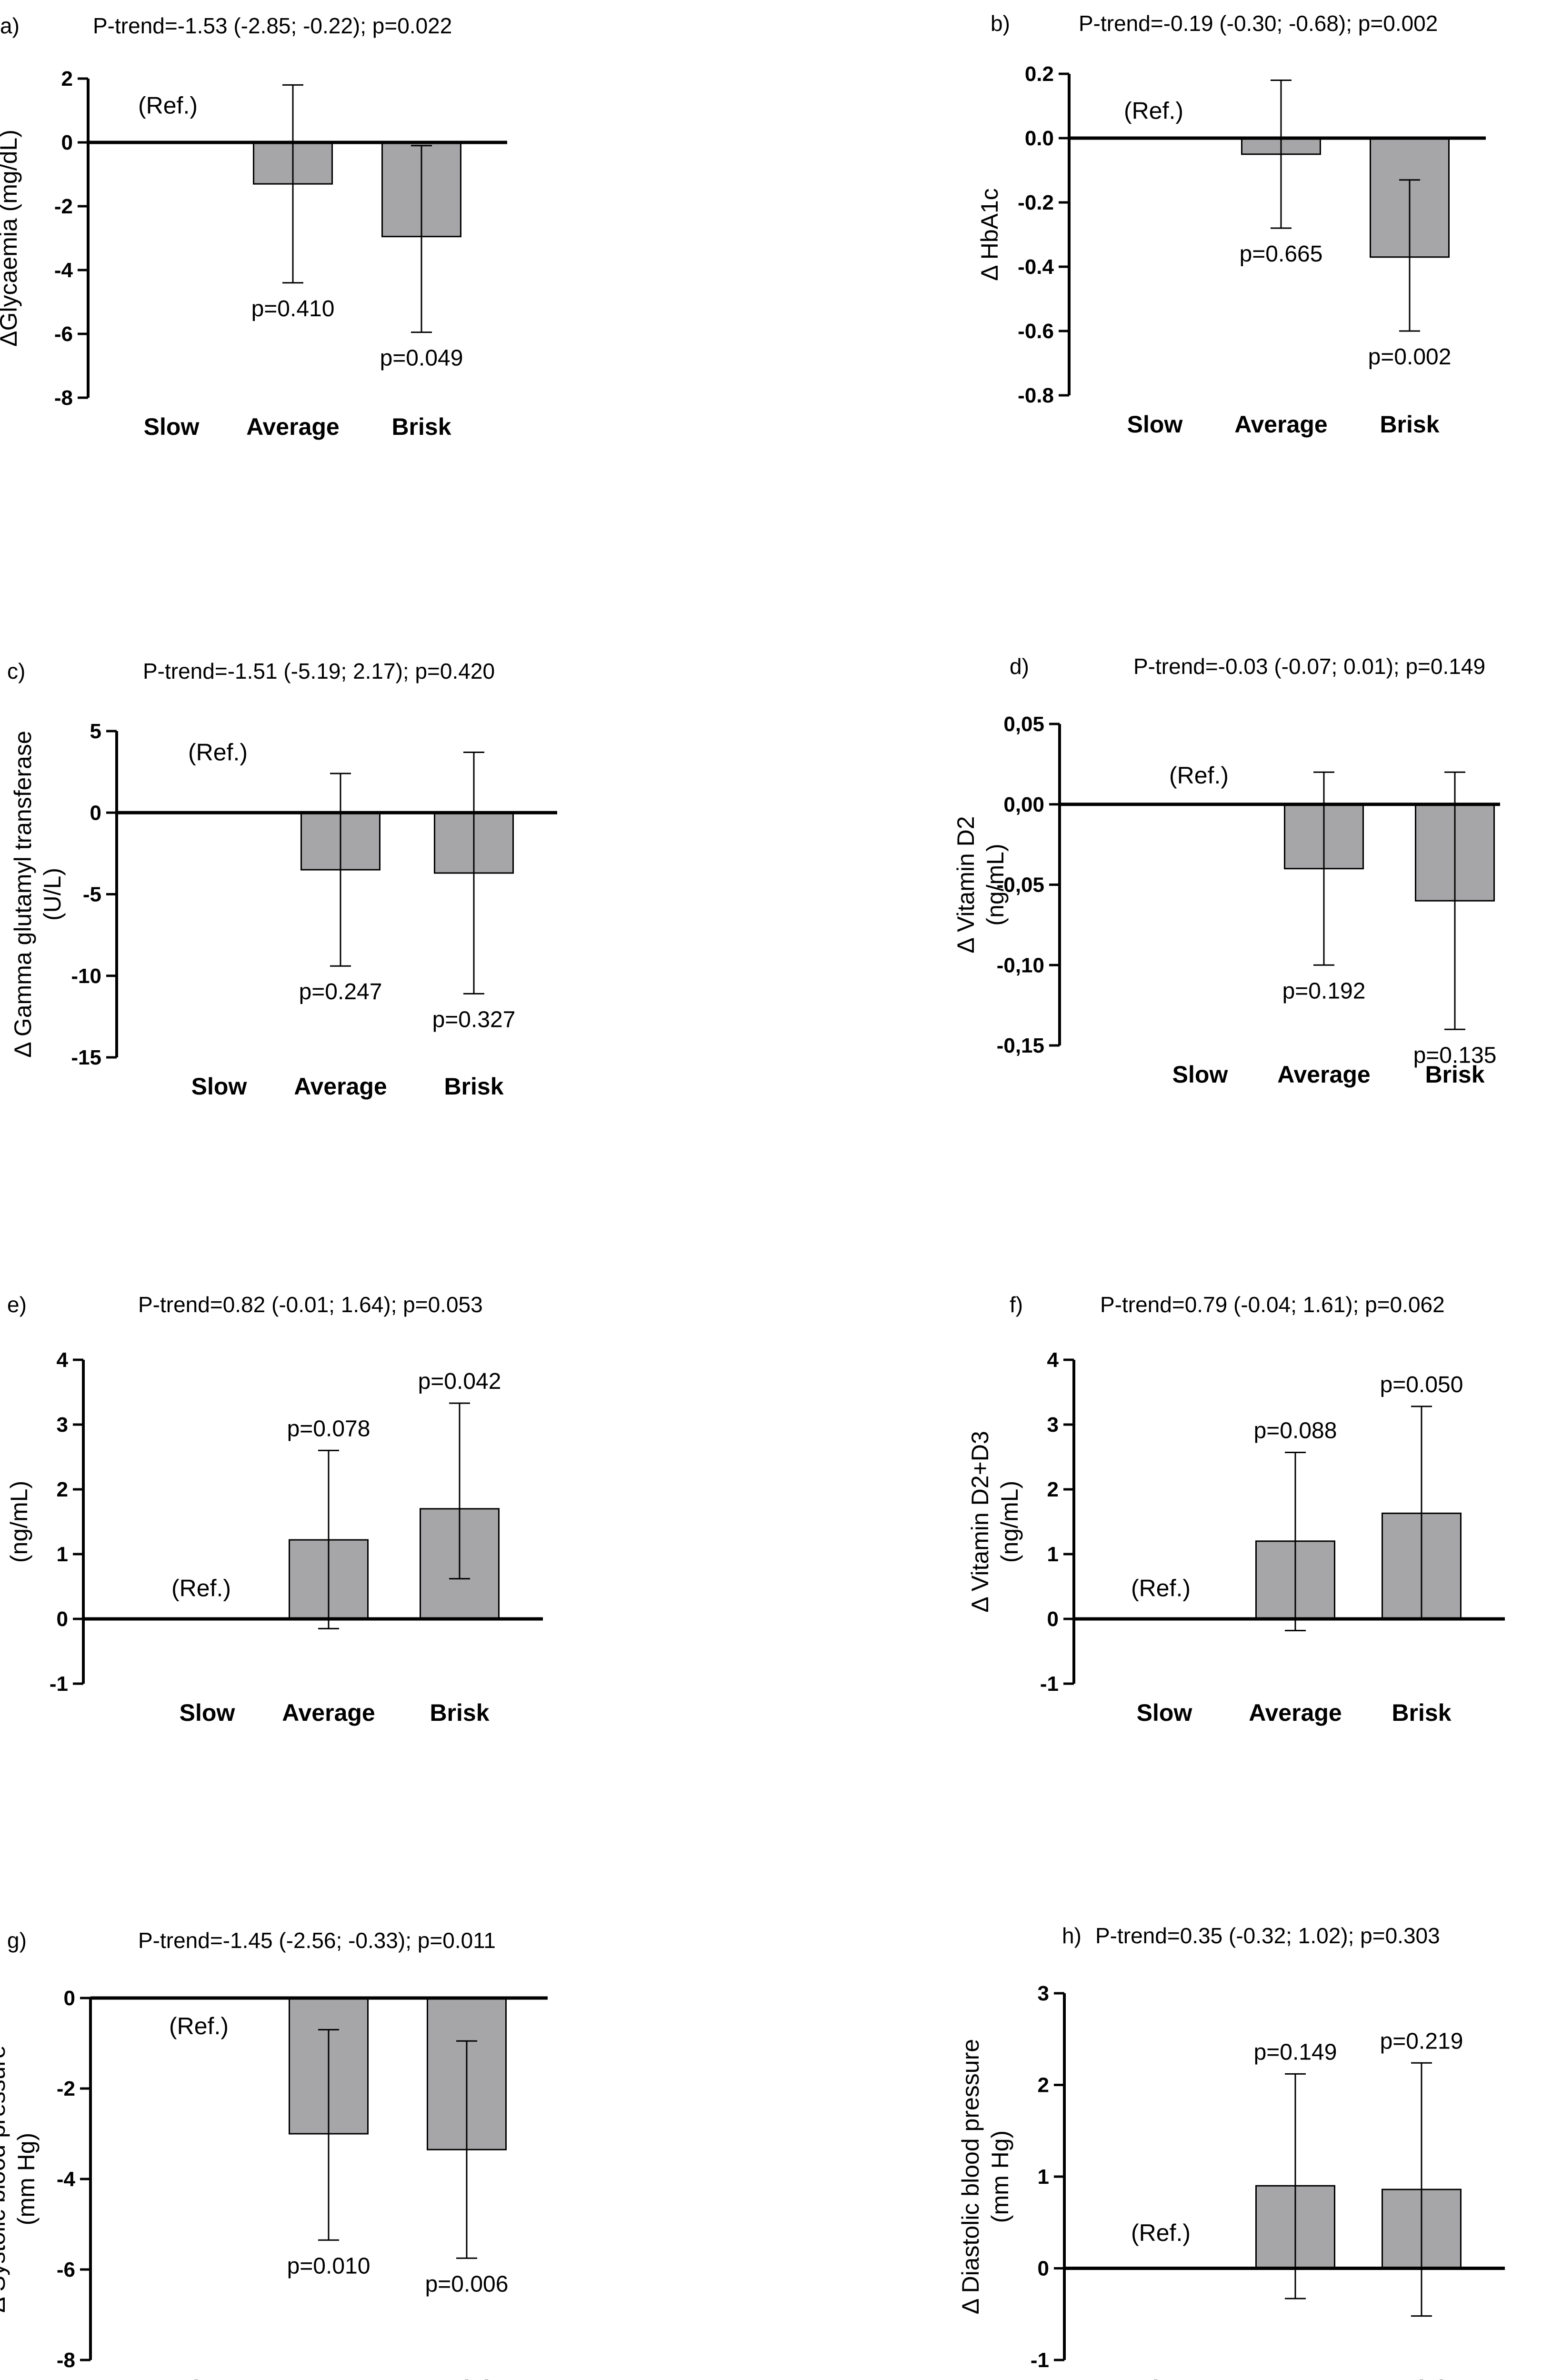 The image size is (1552, 2380). I want to click on panel-letter: f), so click(1016, 1304).